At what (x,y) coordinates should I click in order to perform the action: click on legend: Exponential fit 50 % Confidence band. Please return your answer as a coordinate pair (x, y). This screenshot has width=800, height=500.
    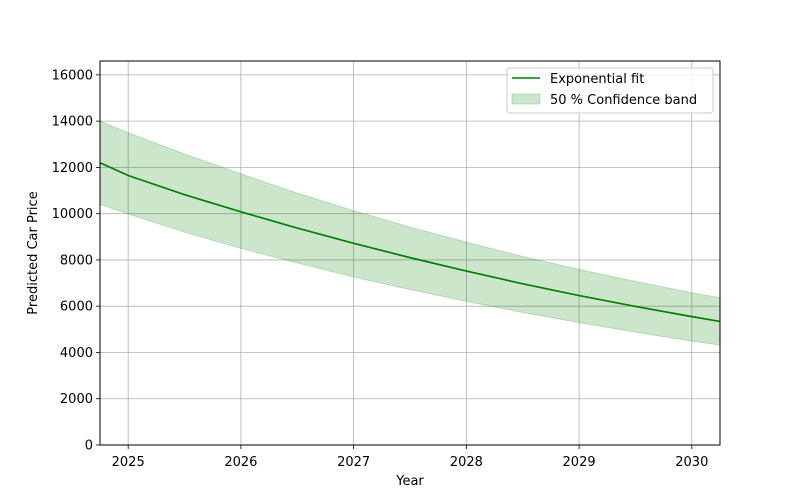
    Looking at the image, I should click on (610, 90).